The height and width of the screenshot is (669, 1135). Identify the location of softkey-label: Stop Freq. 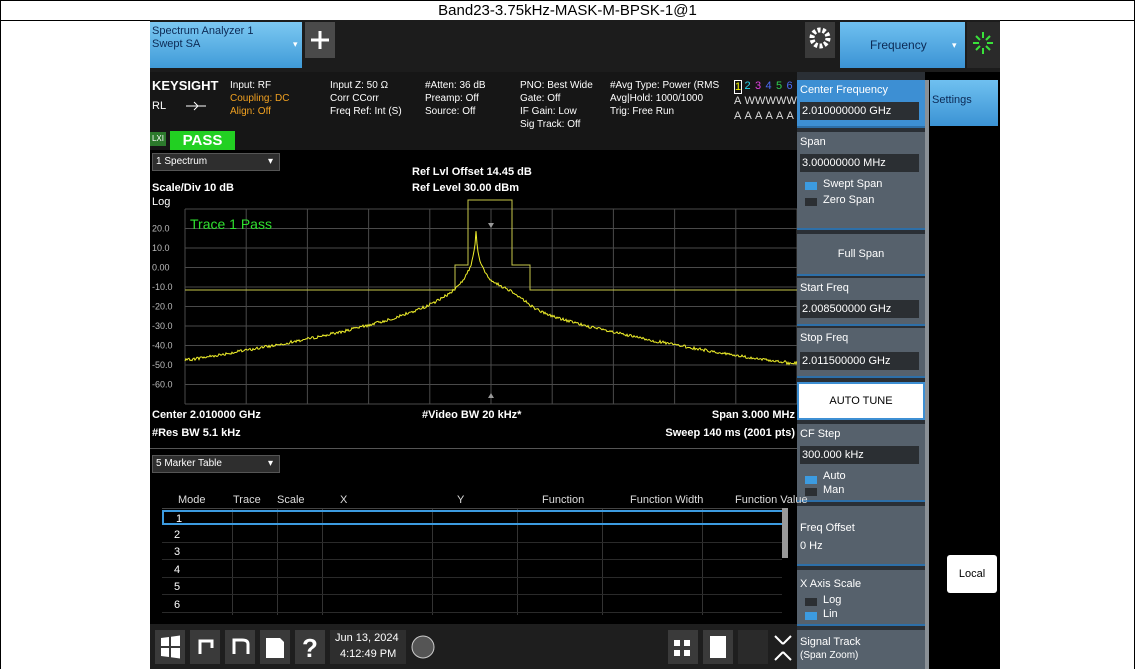
(824, 338).